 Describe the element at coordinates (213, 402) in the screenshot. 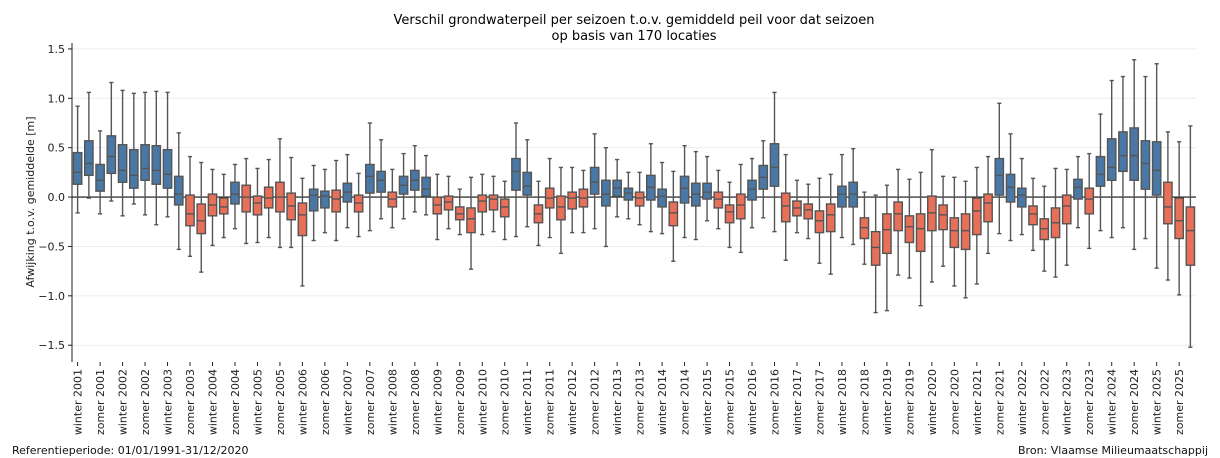

I see `x-tick-label: winter 2004` at that location.